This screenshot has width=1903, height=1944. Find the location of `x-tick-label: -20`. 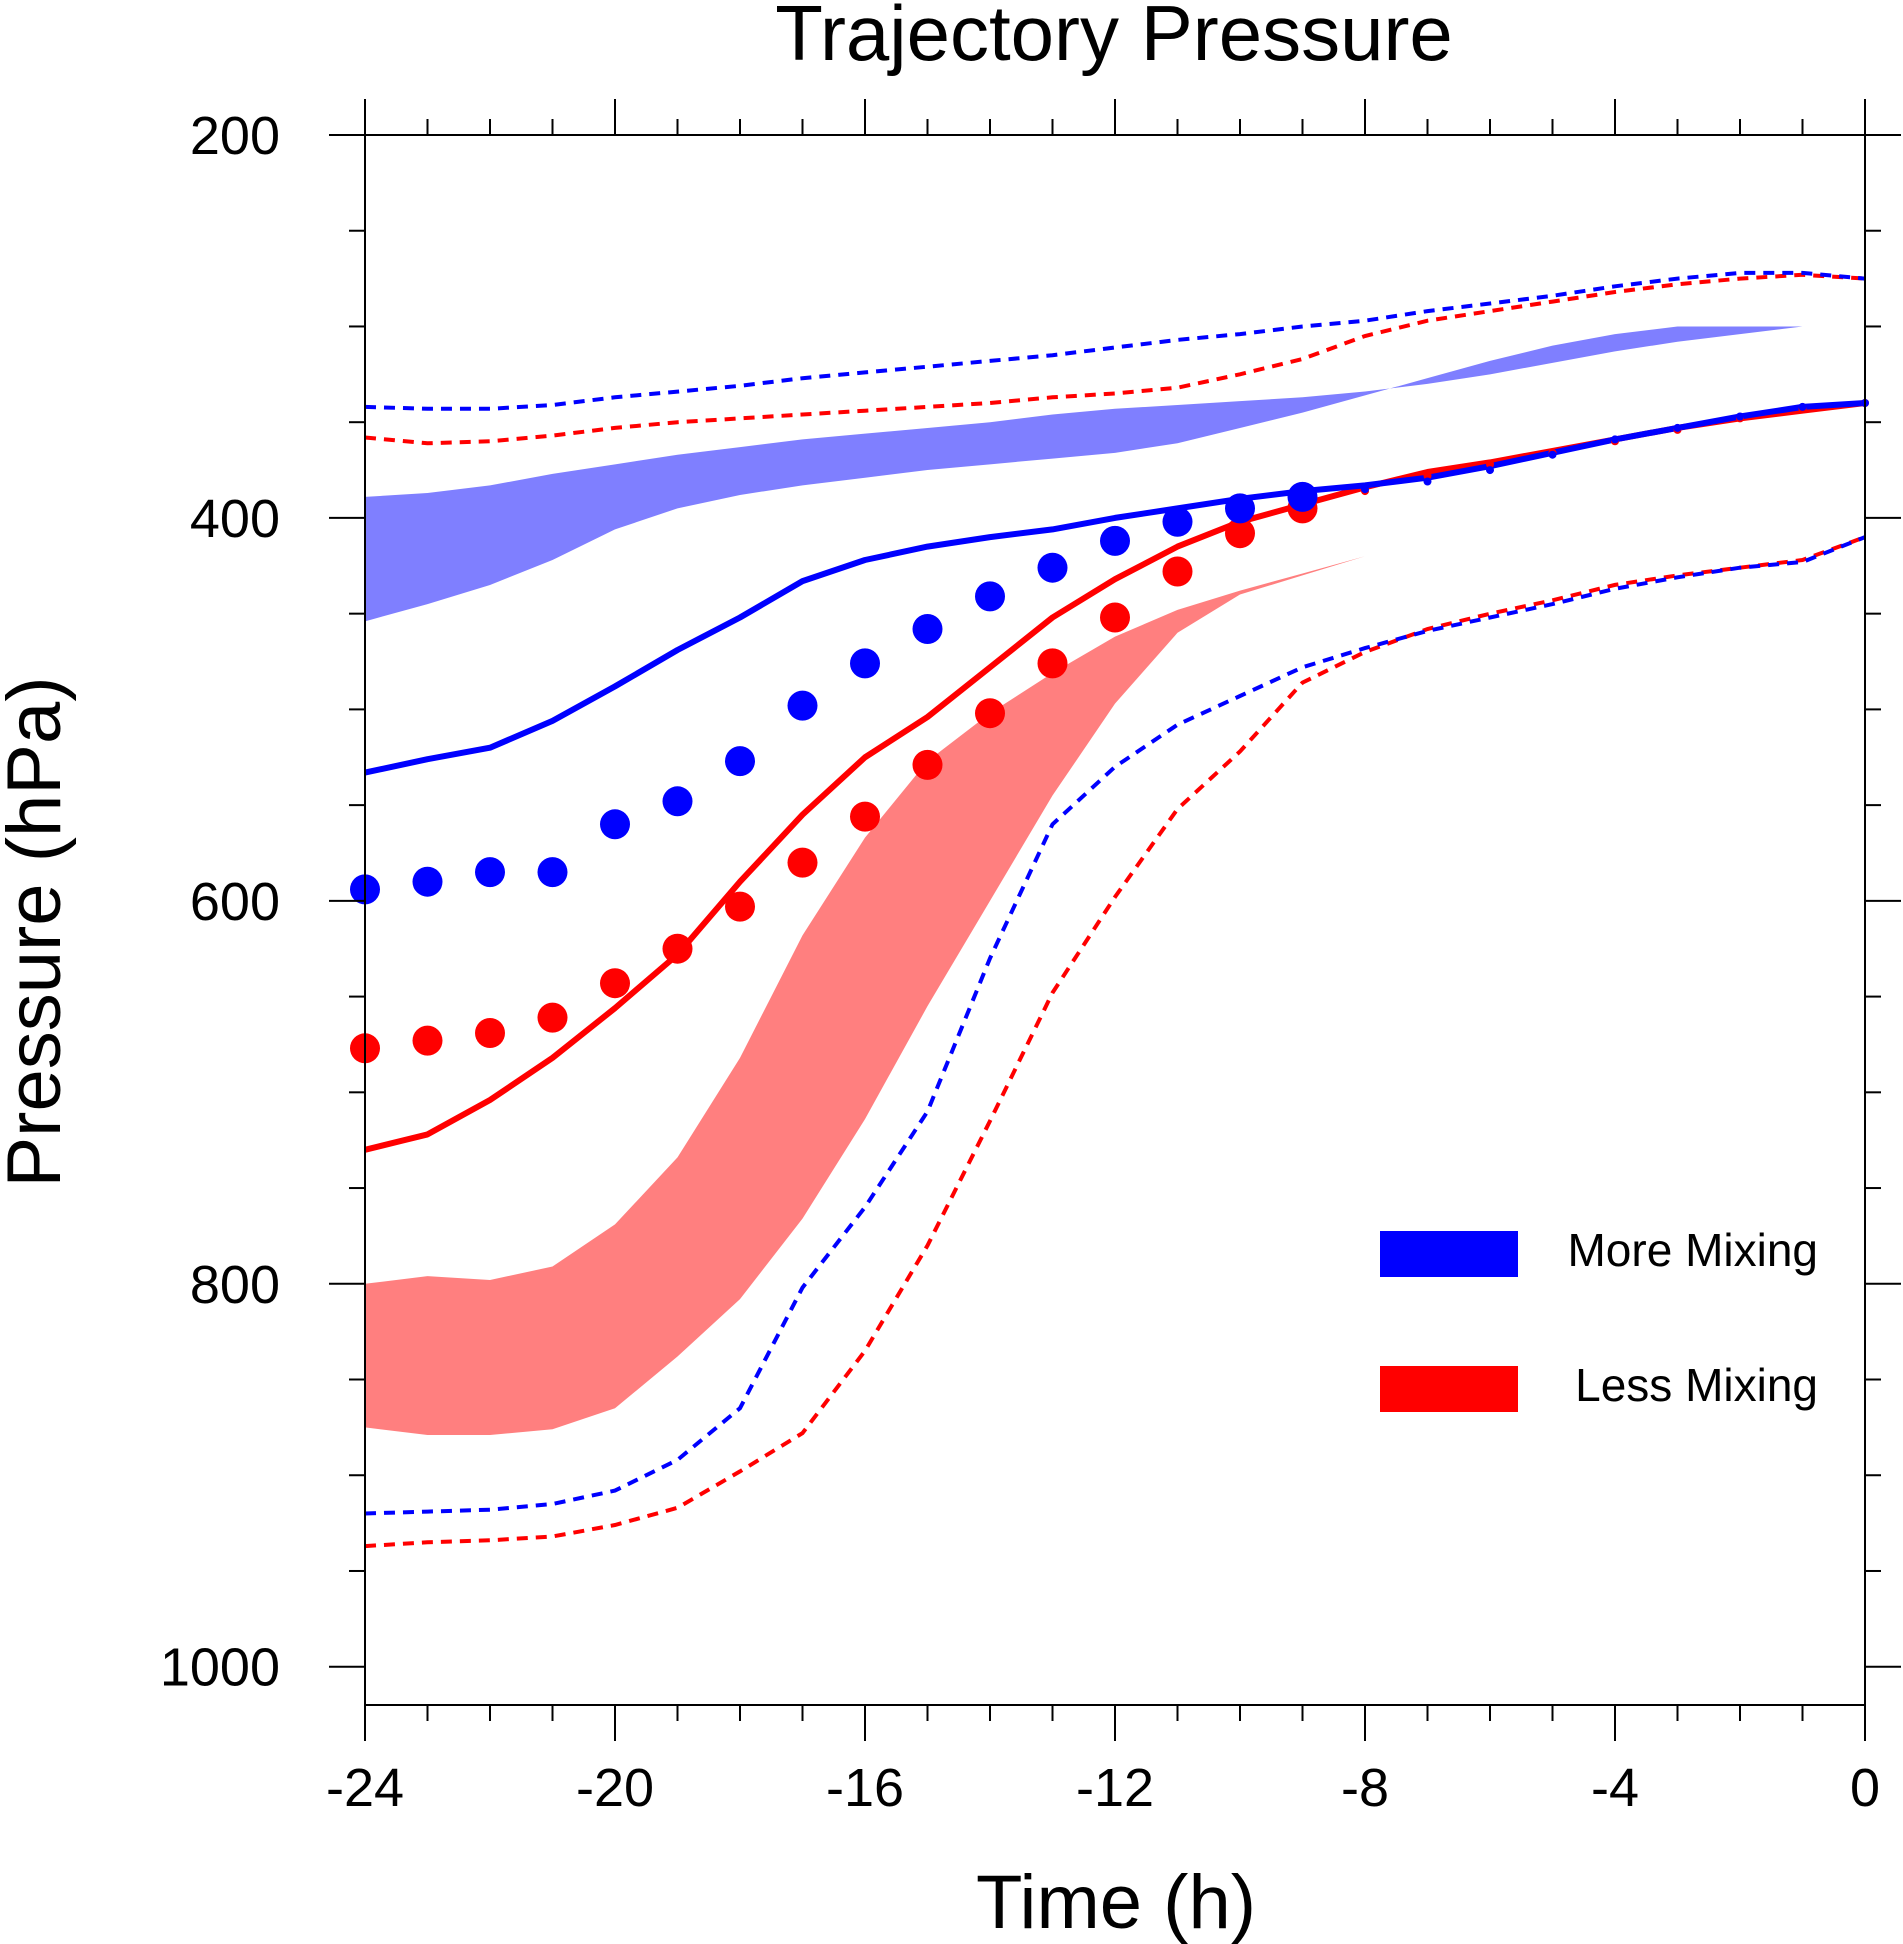

x-tick-label: -20 is located at coordinates (615, 1788).